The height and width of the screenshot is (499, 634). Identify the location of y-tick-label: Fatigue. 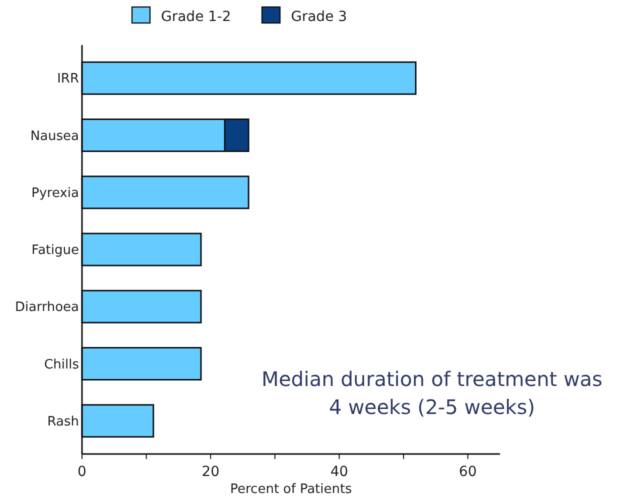
(55, 250).